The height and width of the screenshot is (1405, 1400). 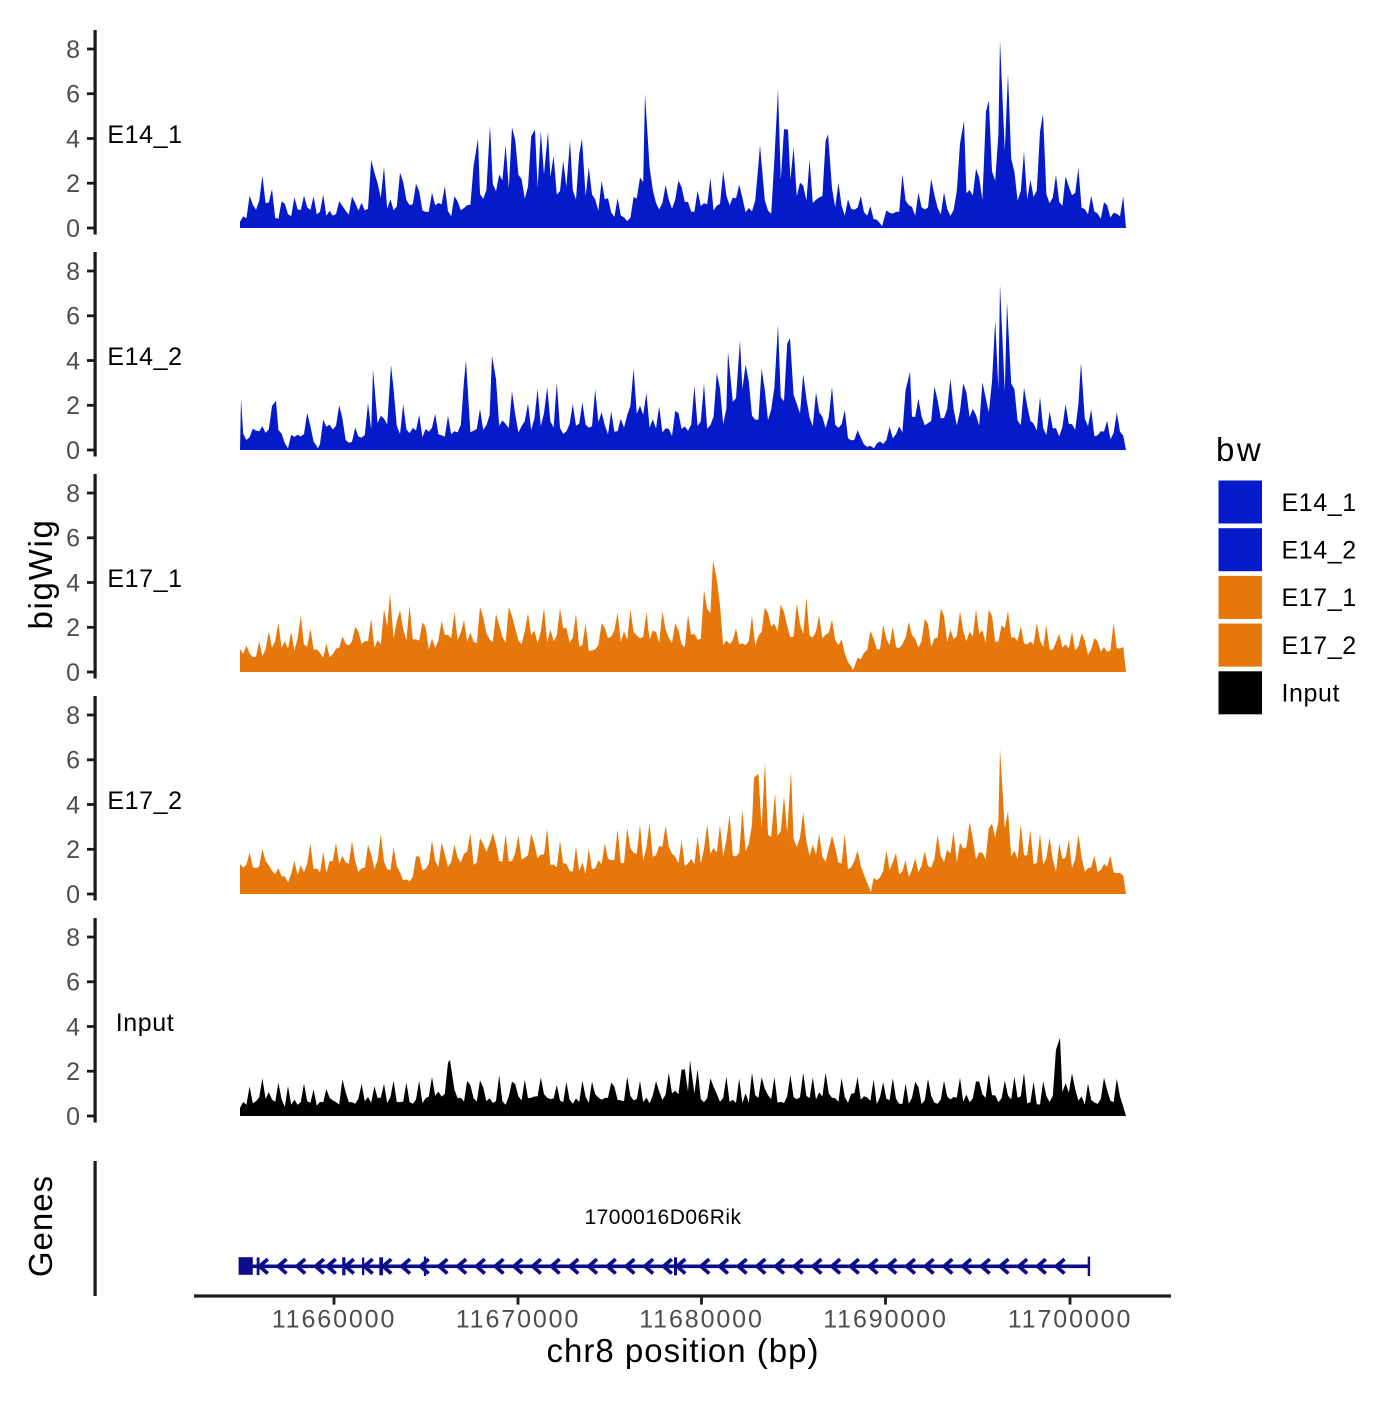 What do you see at coordinates (1239, 449) in the screenshot?
I see `svg-text: bw` at bounding box center [1239, 449].